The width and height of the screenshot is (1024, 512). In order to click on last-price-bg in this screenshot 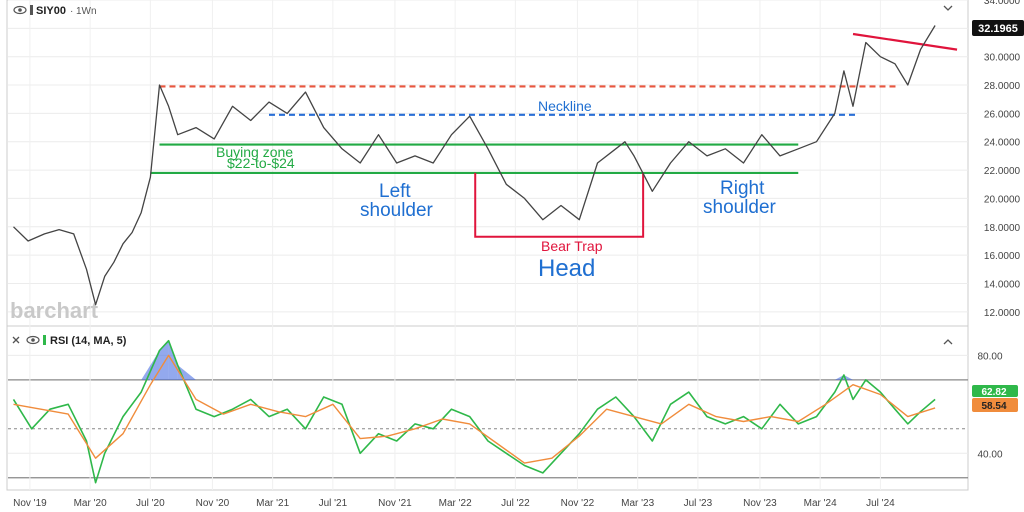, I will do `click(998, 28)`.